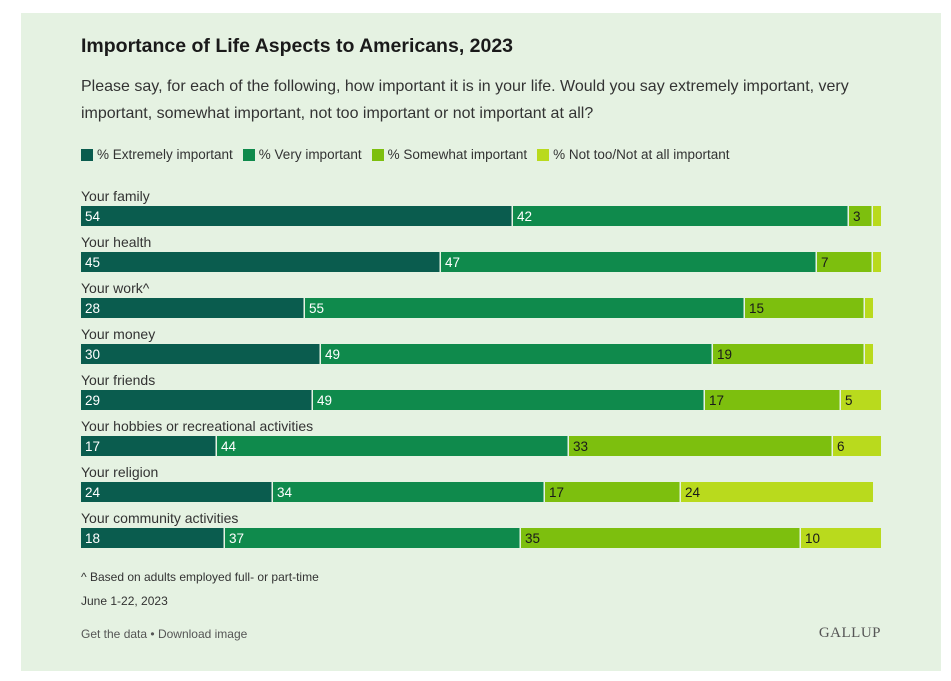 The image size is (951, 681). I want to click on legend-item-somewhat: % Somewhat important, so click(449, 154).